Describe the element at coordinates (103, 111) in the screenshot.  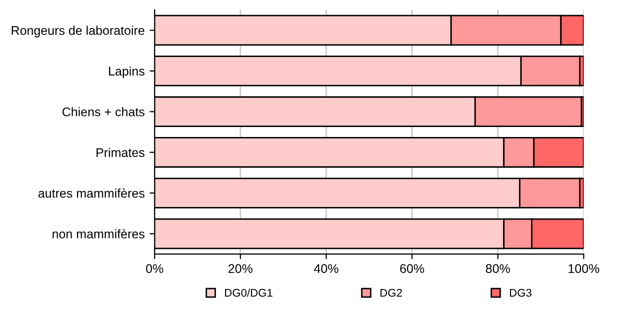
I see `y-tick-label: Chiens + chats` at that location.